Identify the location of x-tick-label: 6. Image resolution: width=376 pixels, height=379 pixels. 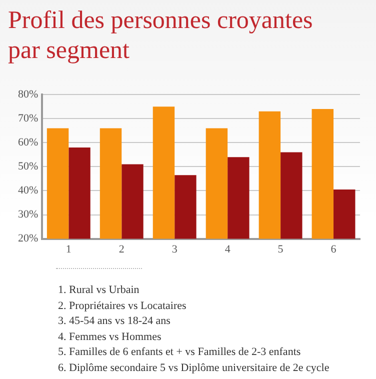
(333, 249).